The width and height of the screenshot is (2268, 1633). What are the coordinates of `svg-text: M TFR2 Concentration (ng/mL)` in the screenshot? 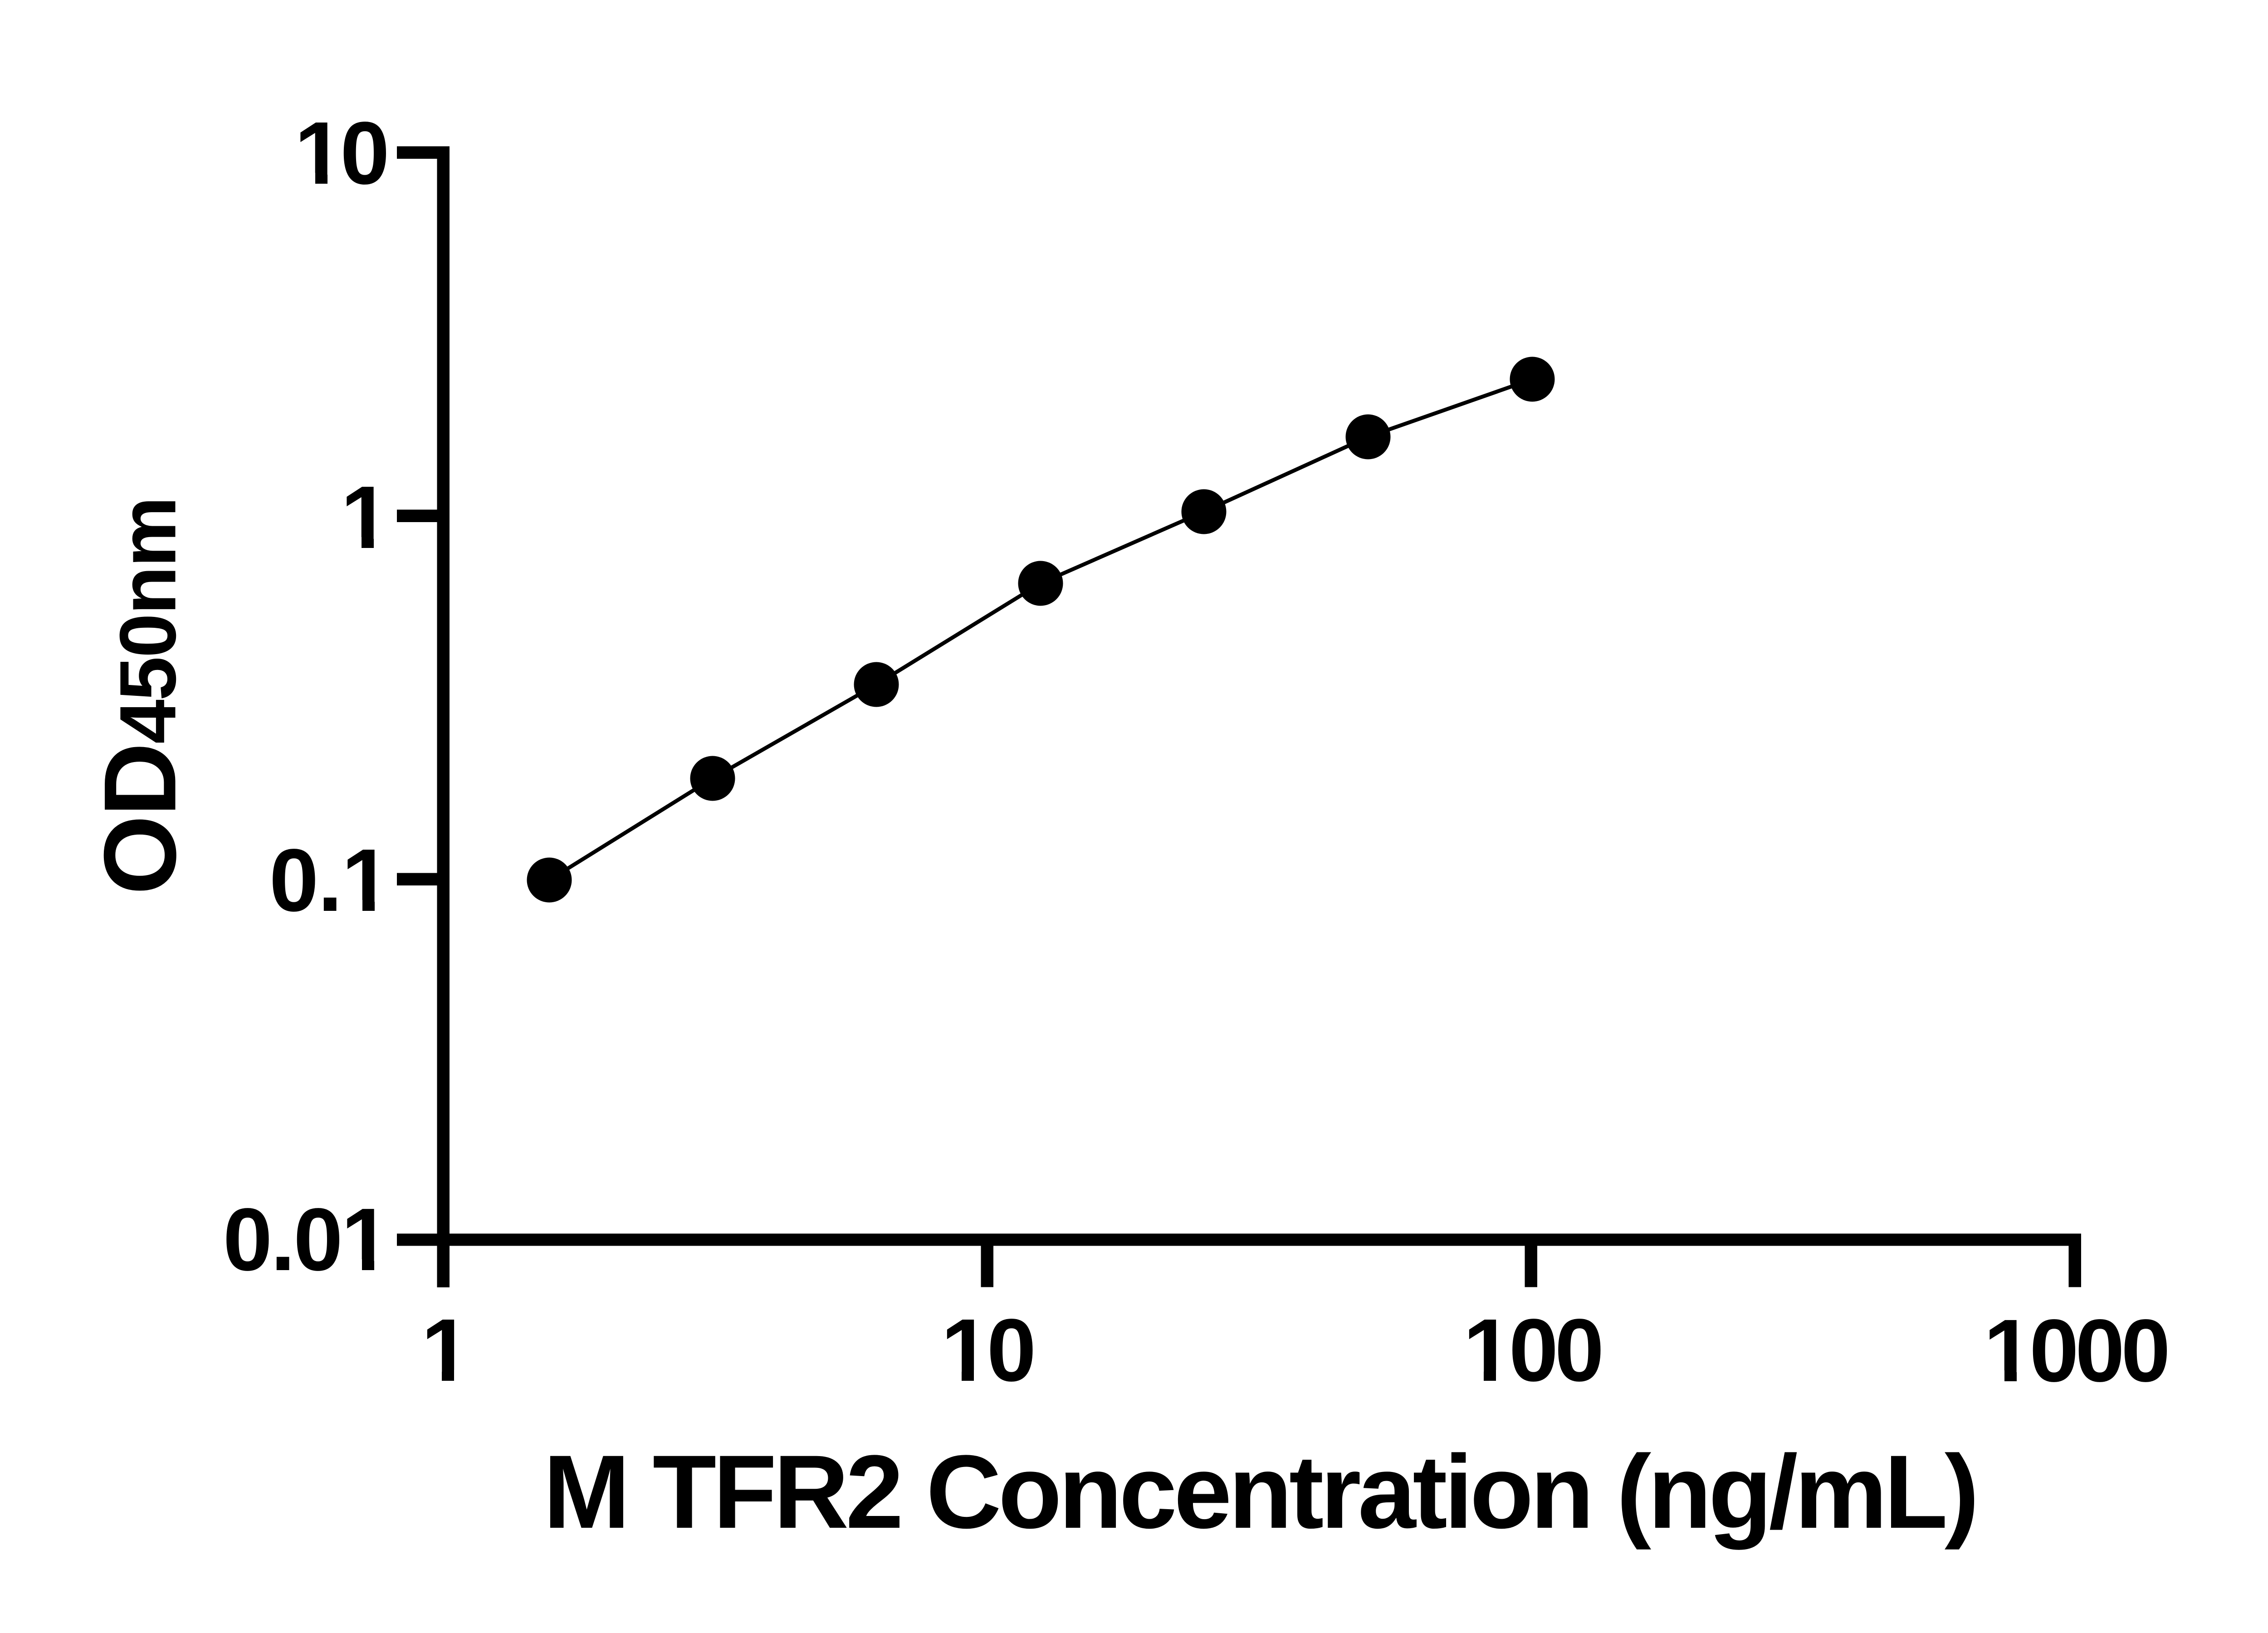 It's located at (1260, 1491).